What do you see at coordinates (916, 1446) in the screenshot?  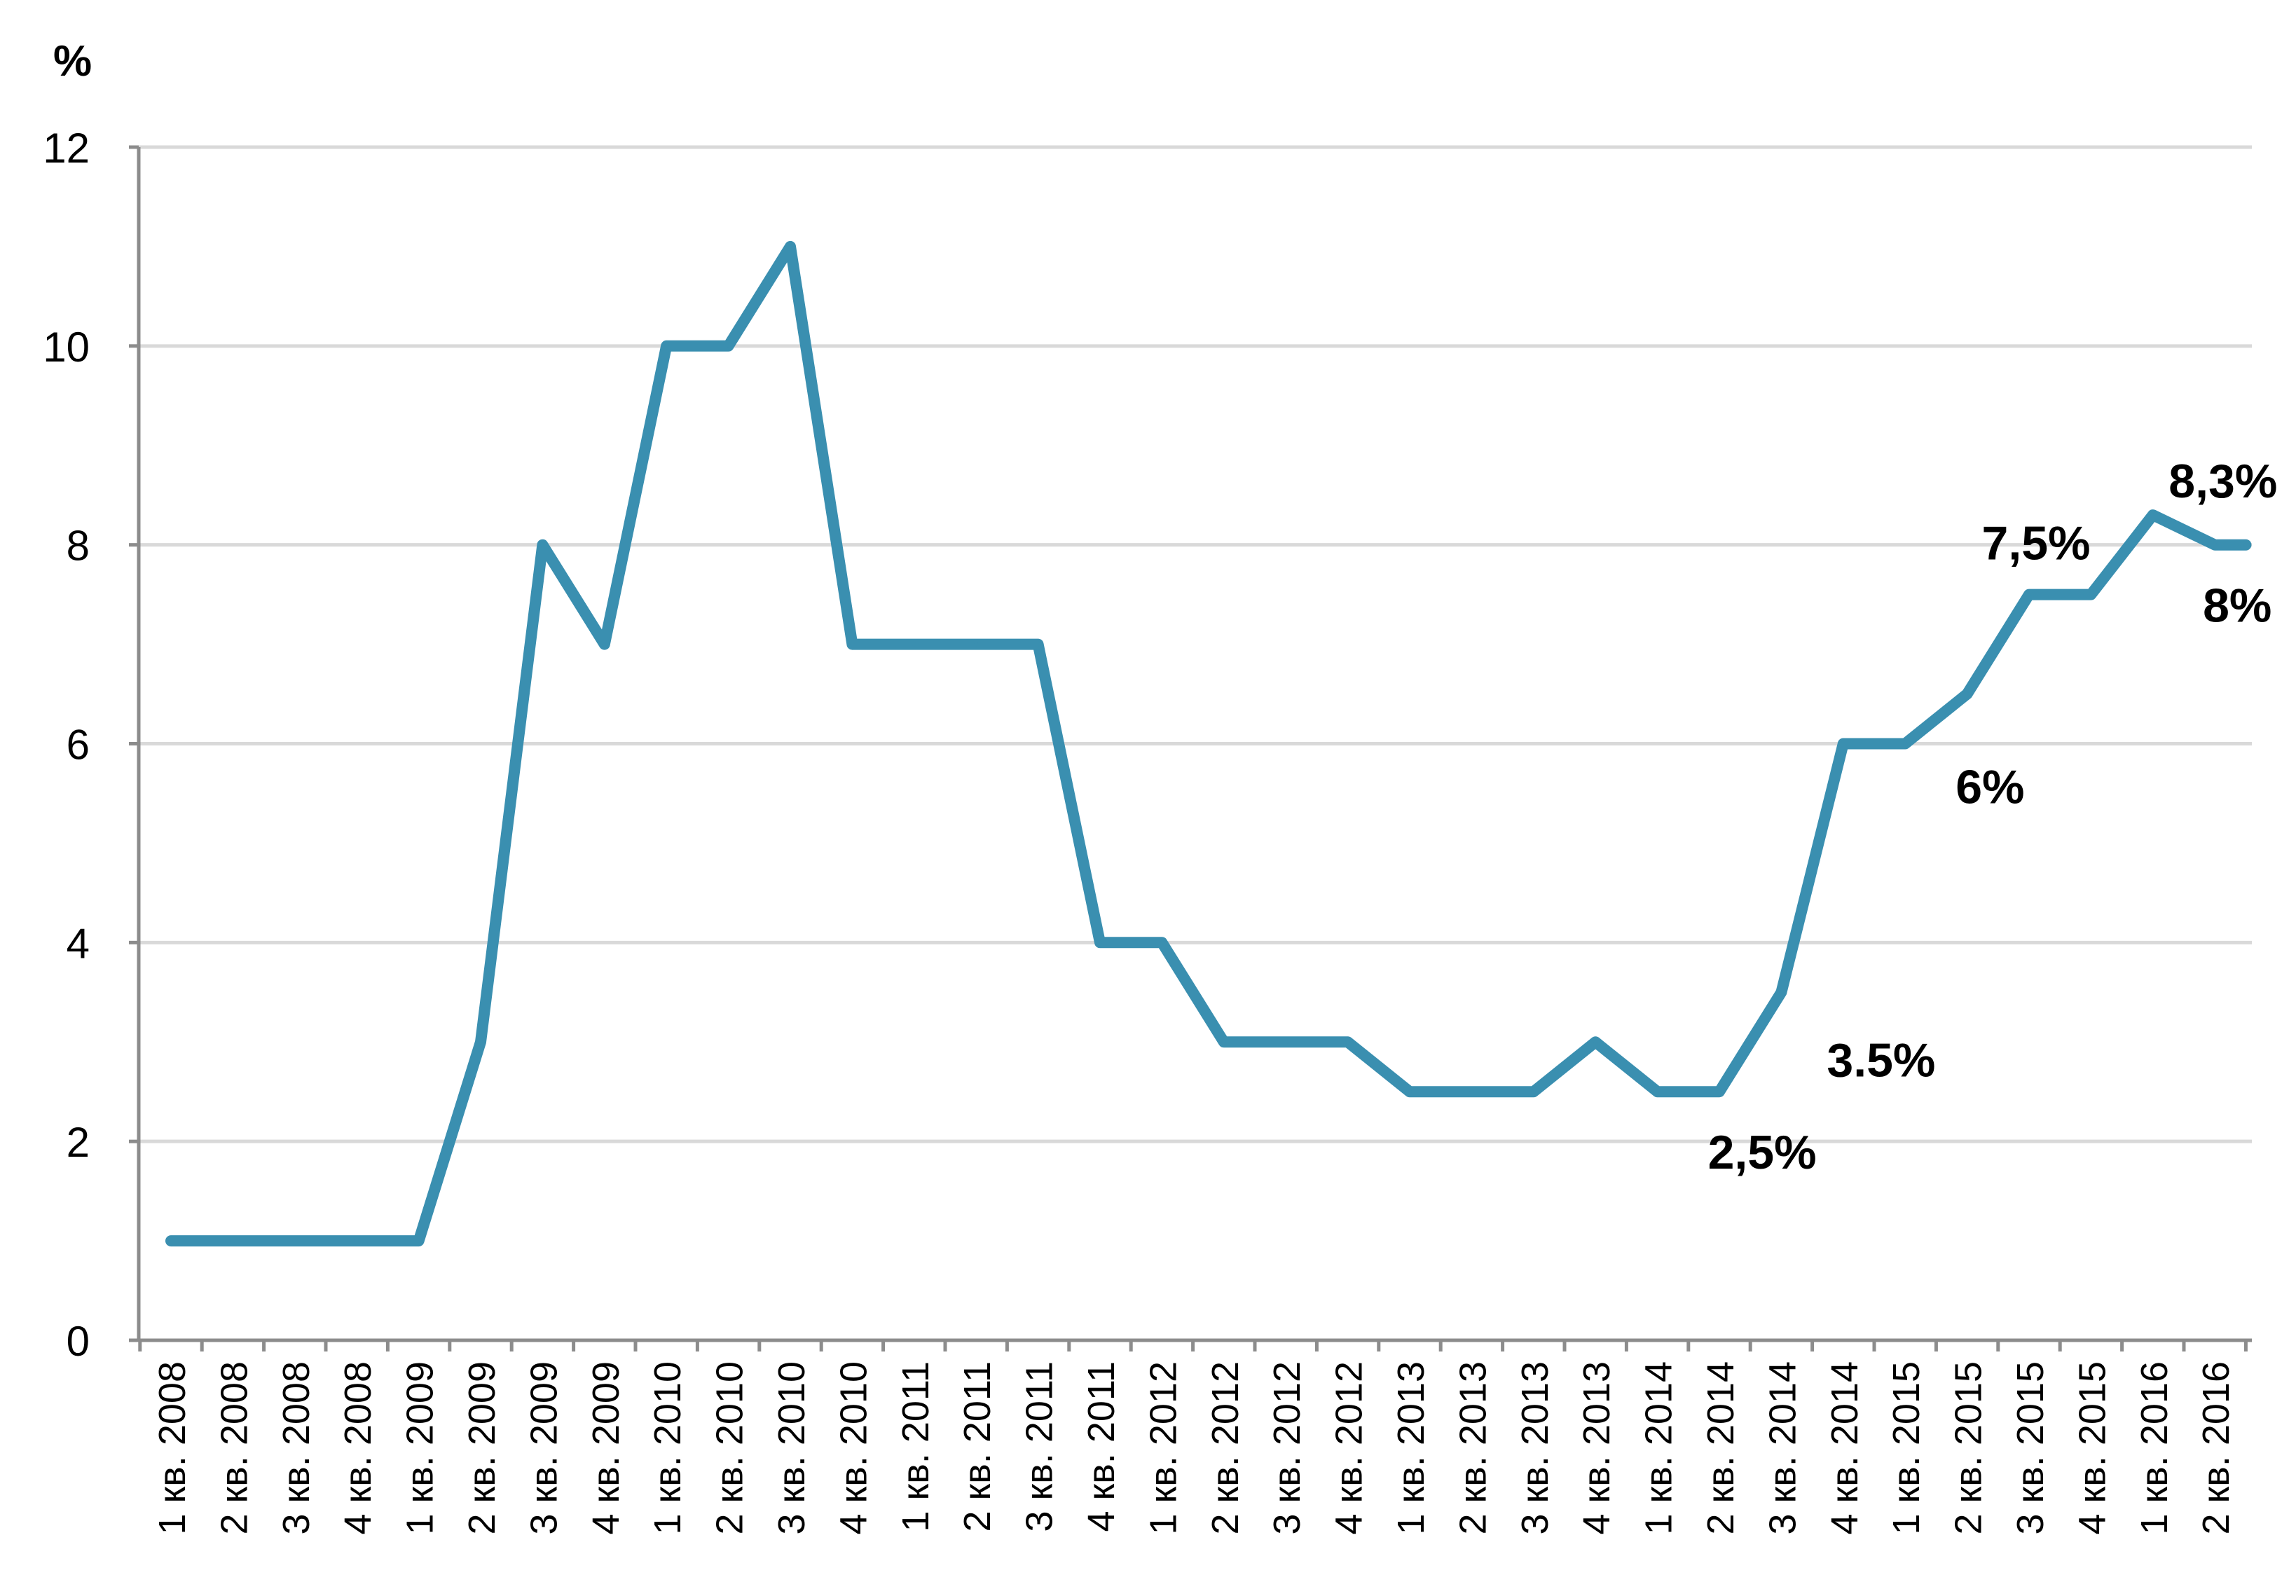 I see `x-tick-label: 1 кв. 2011` at bounding box center [916, 1446].